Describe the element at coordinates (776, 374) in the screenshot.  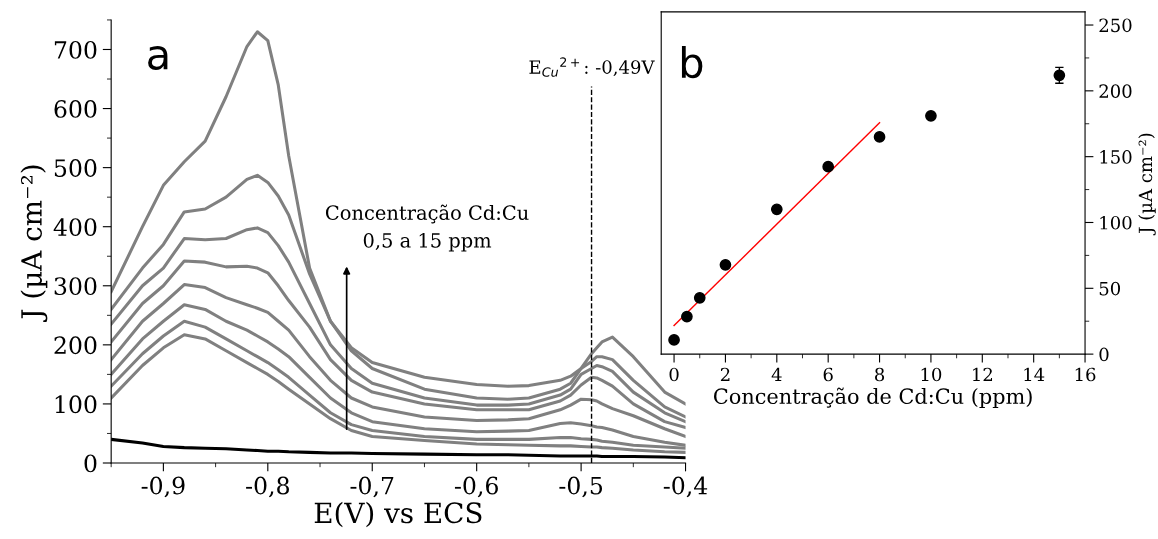
I see `x-tick-label: 4` at that location.